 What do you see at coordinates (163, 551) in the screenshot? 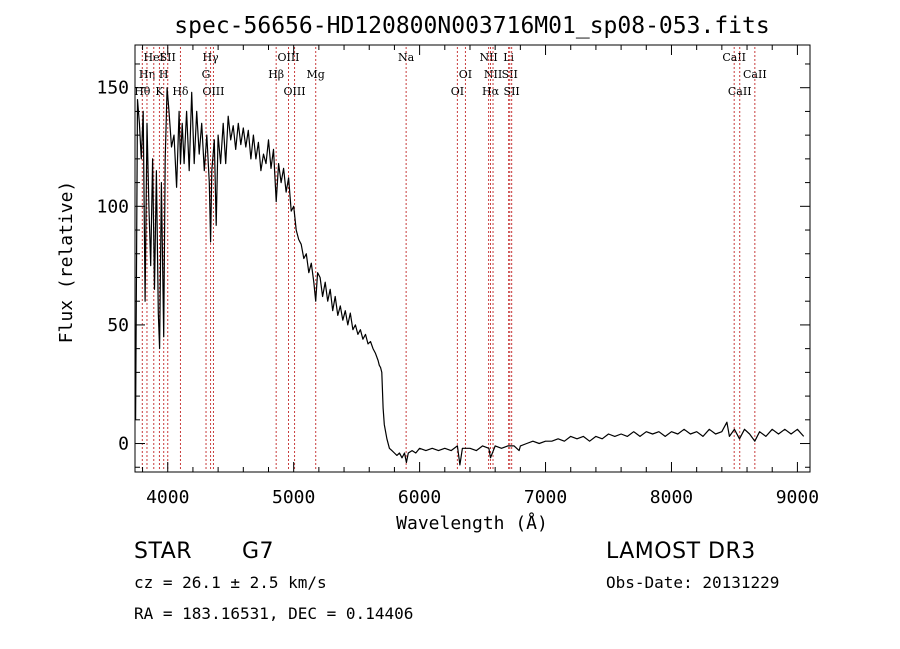
I see `object-type: STAR` at bounding box center [163, 551].